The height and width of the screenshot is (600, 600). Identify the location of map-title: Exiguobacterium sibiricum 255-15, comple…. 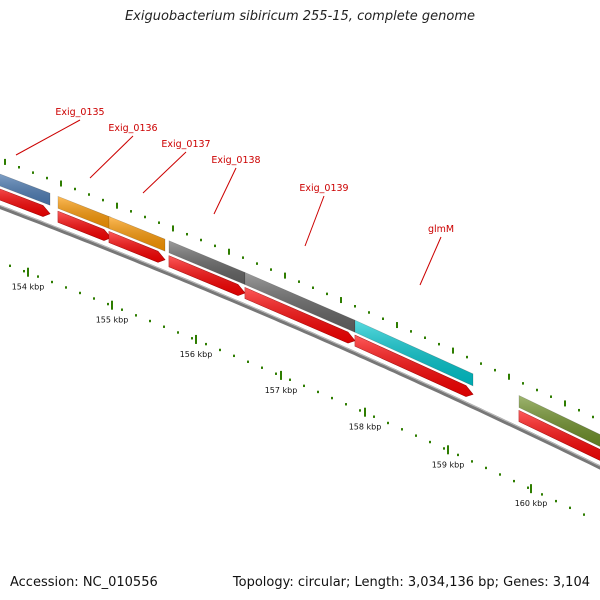
(300, 16).